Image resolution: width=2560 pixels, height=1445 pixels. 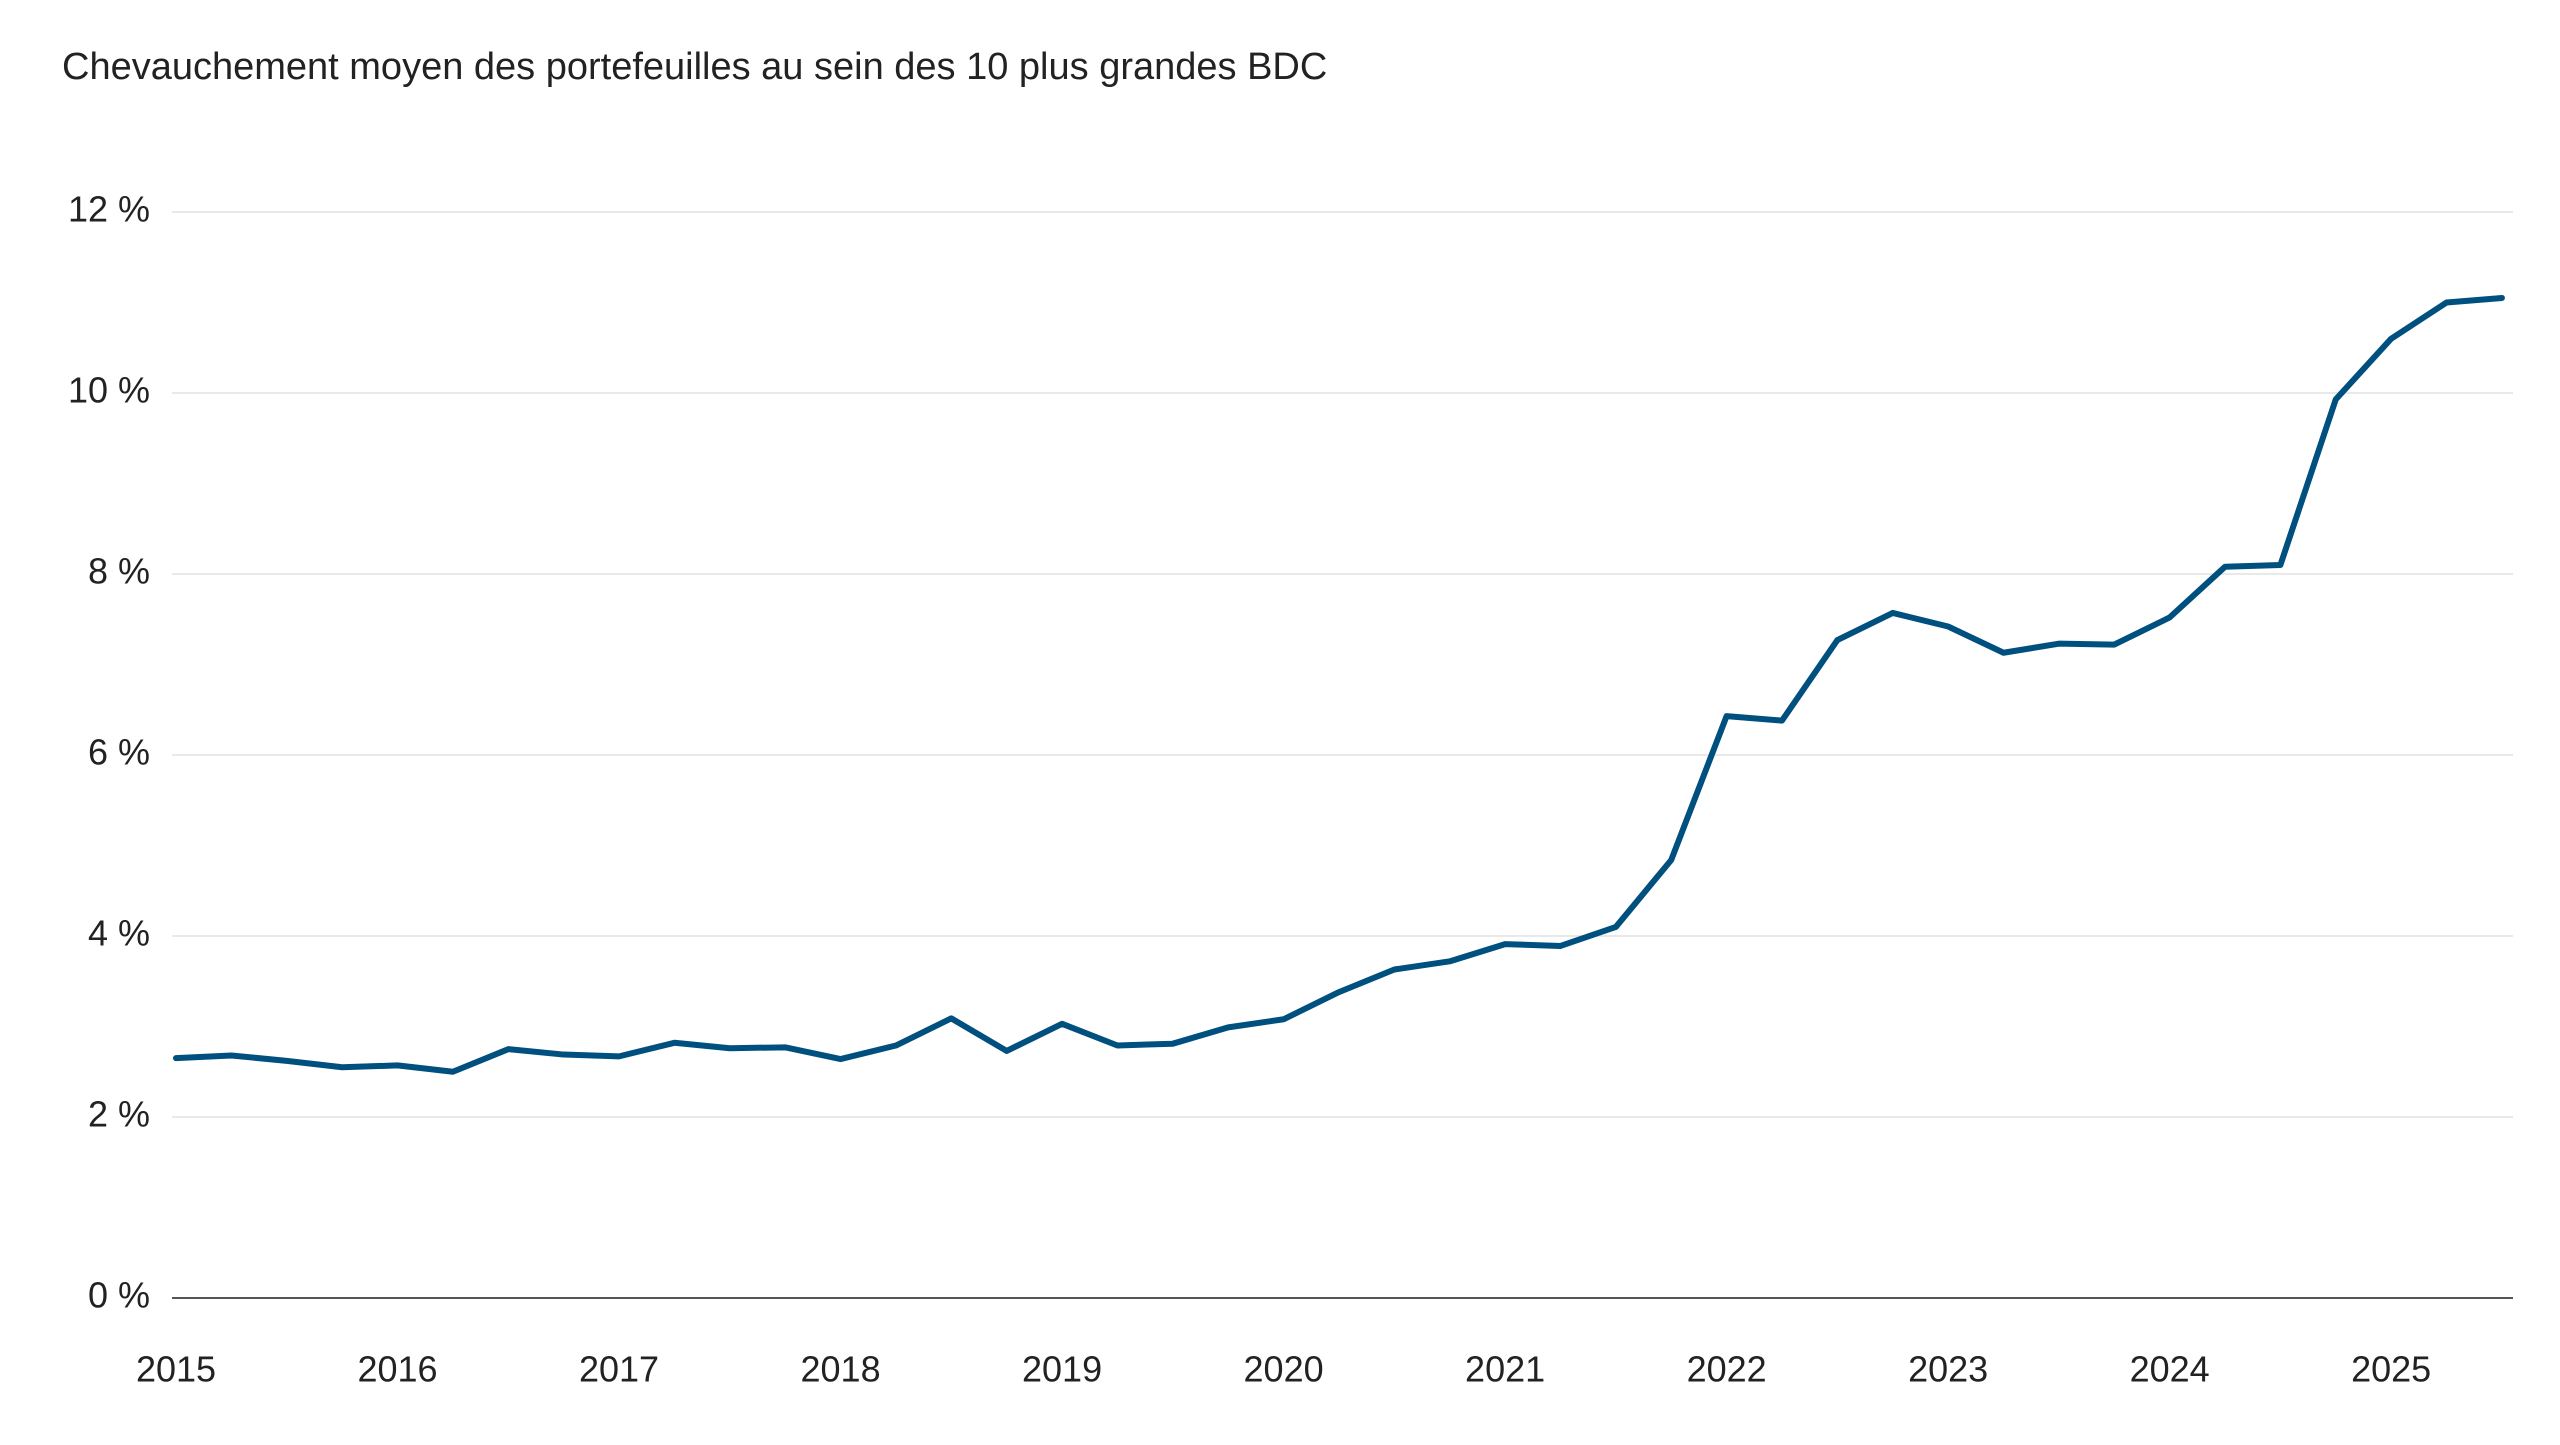 What do you see at coordinates (1062, 1369) in the screenshot?
I see `x-tick-label: 2019` at bounding box center [1062, 1369].